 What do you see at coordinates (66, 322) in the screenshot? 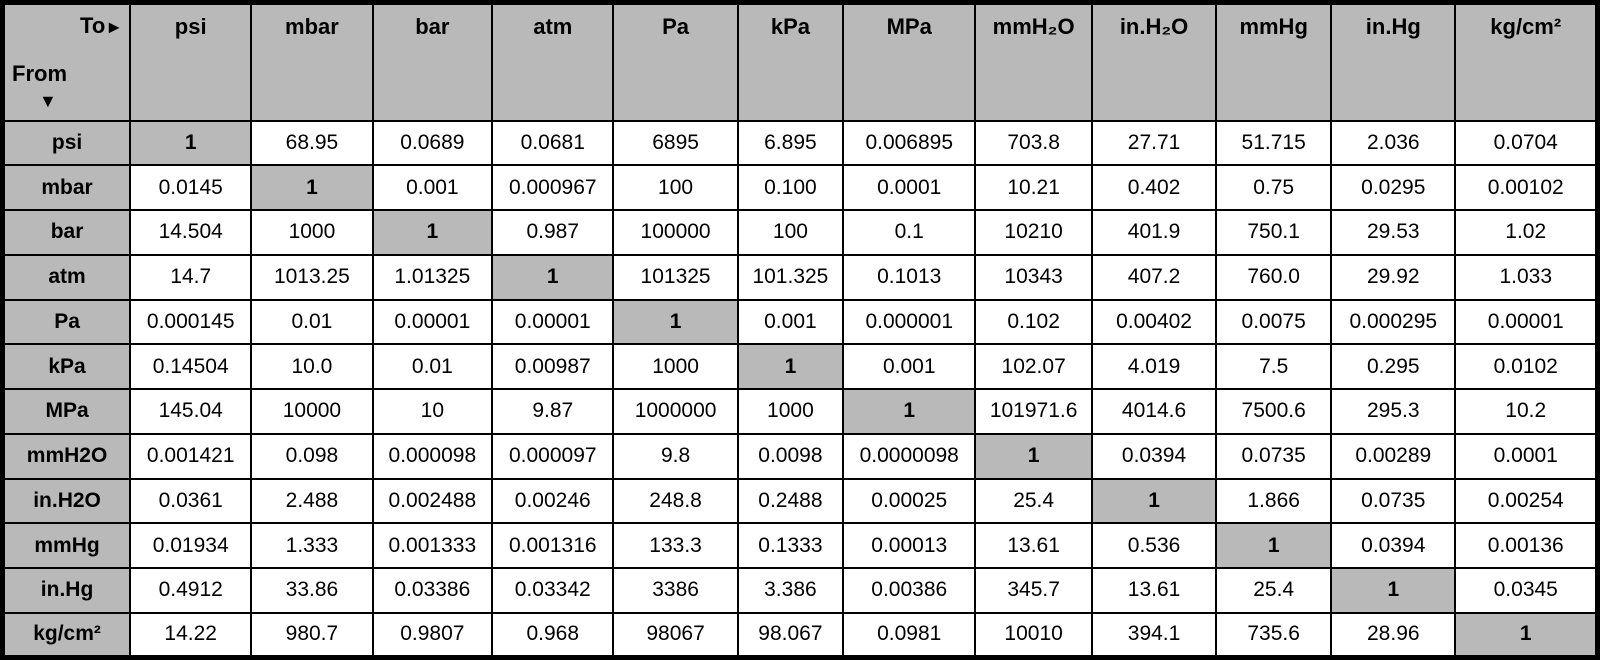
I see `row-header-pa: Pa` at bounding box center [66, 322].